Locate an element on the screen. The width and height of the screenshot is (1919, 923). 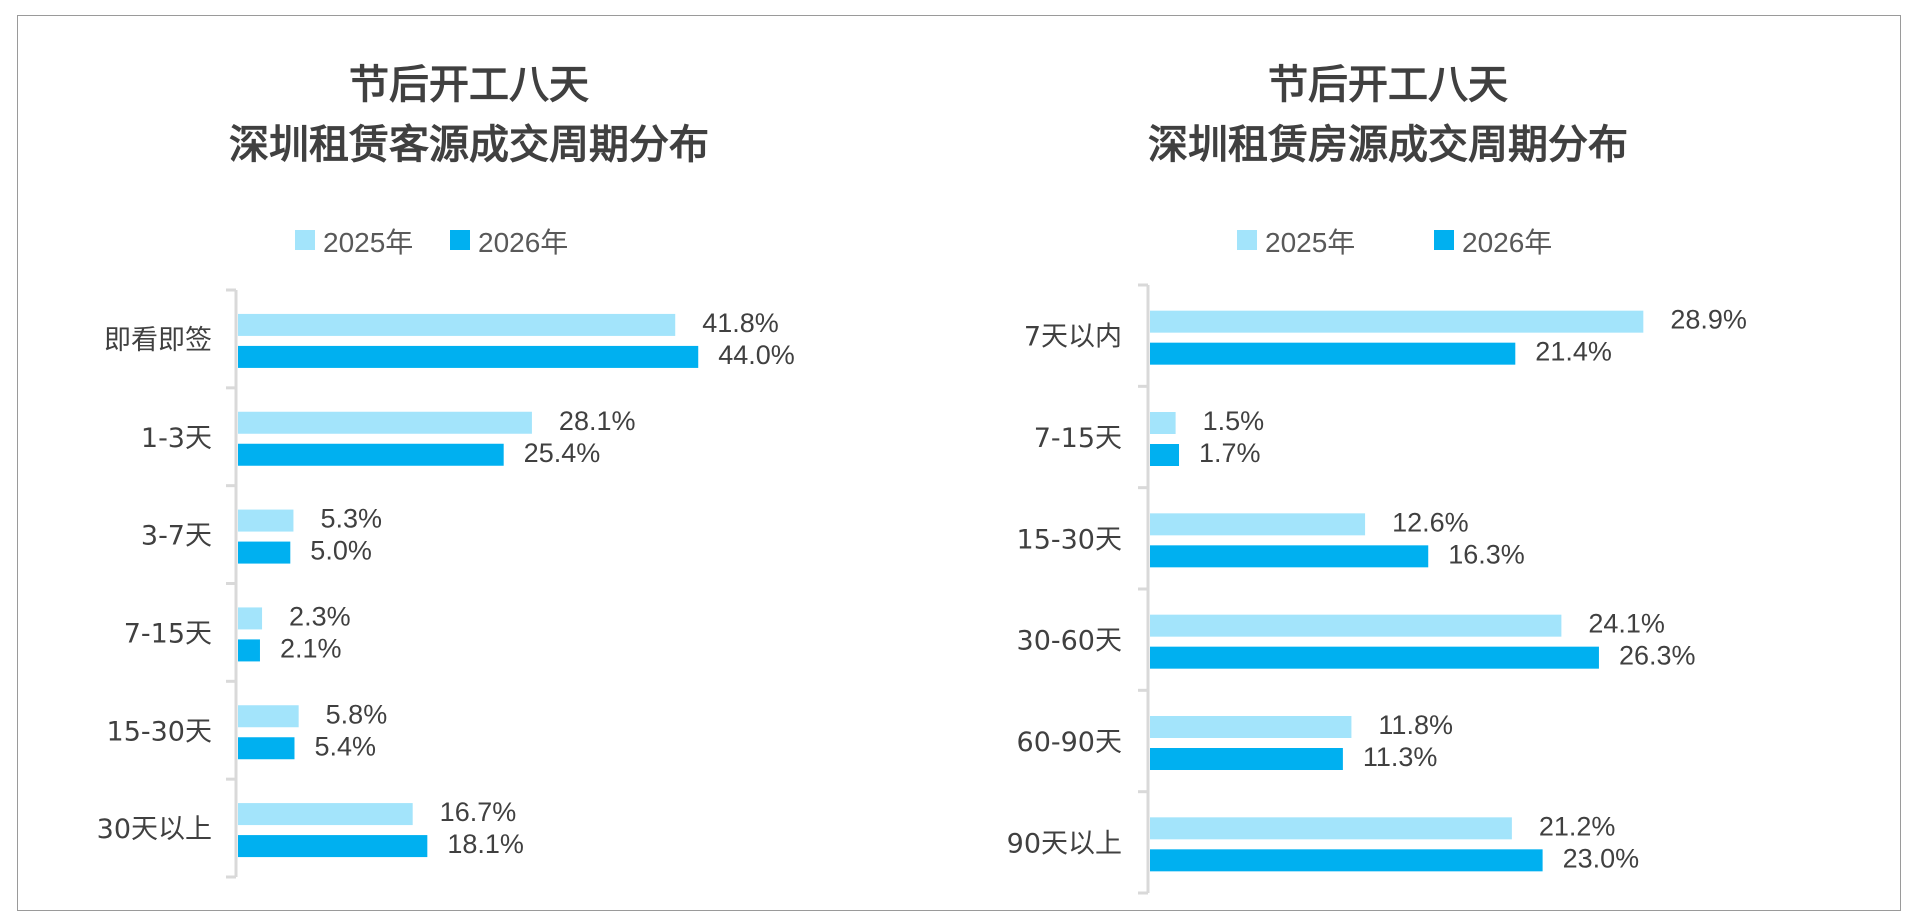
data-label: 2.3% is located at coordinates (320, 616).